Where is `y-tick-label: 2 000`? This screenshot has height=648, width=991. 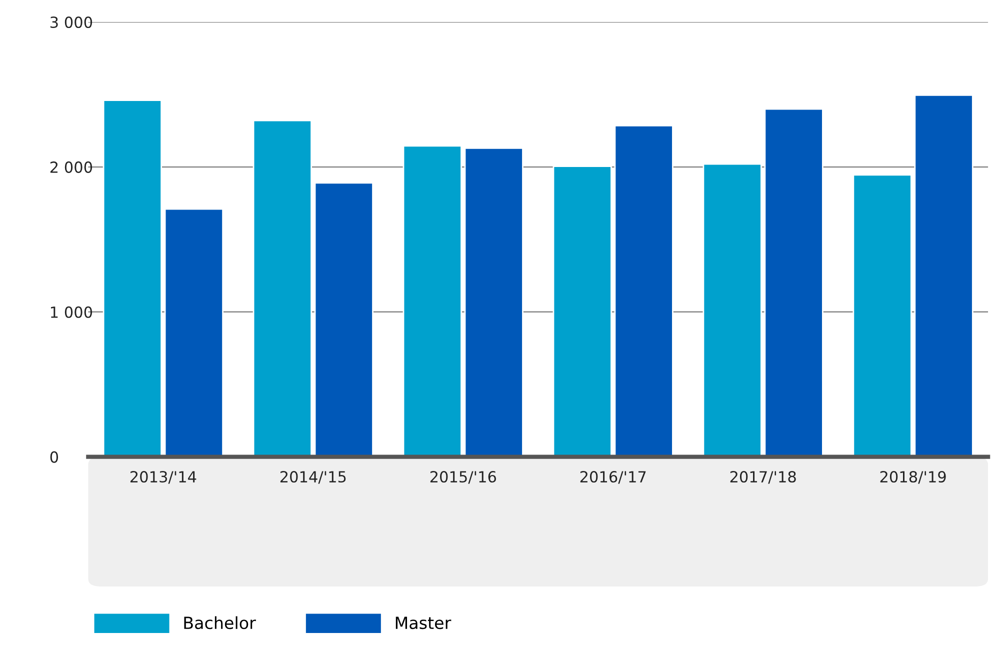
y-tick-label: 2 000 is located at coordinates (71, 167).